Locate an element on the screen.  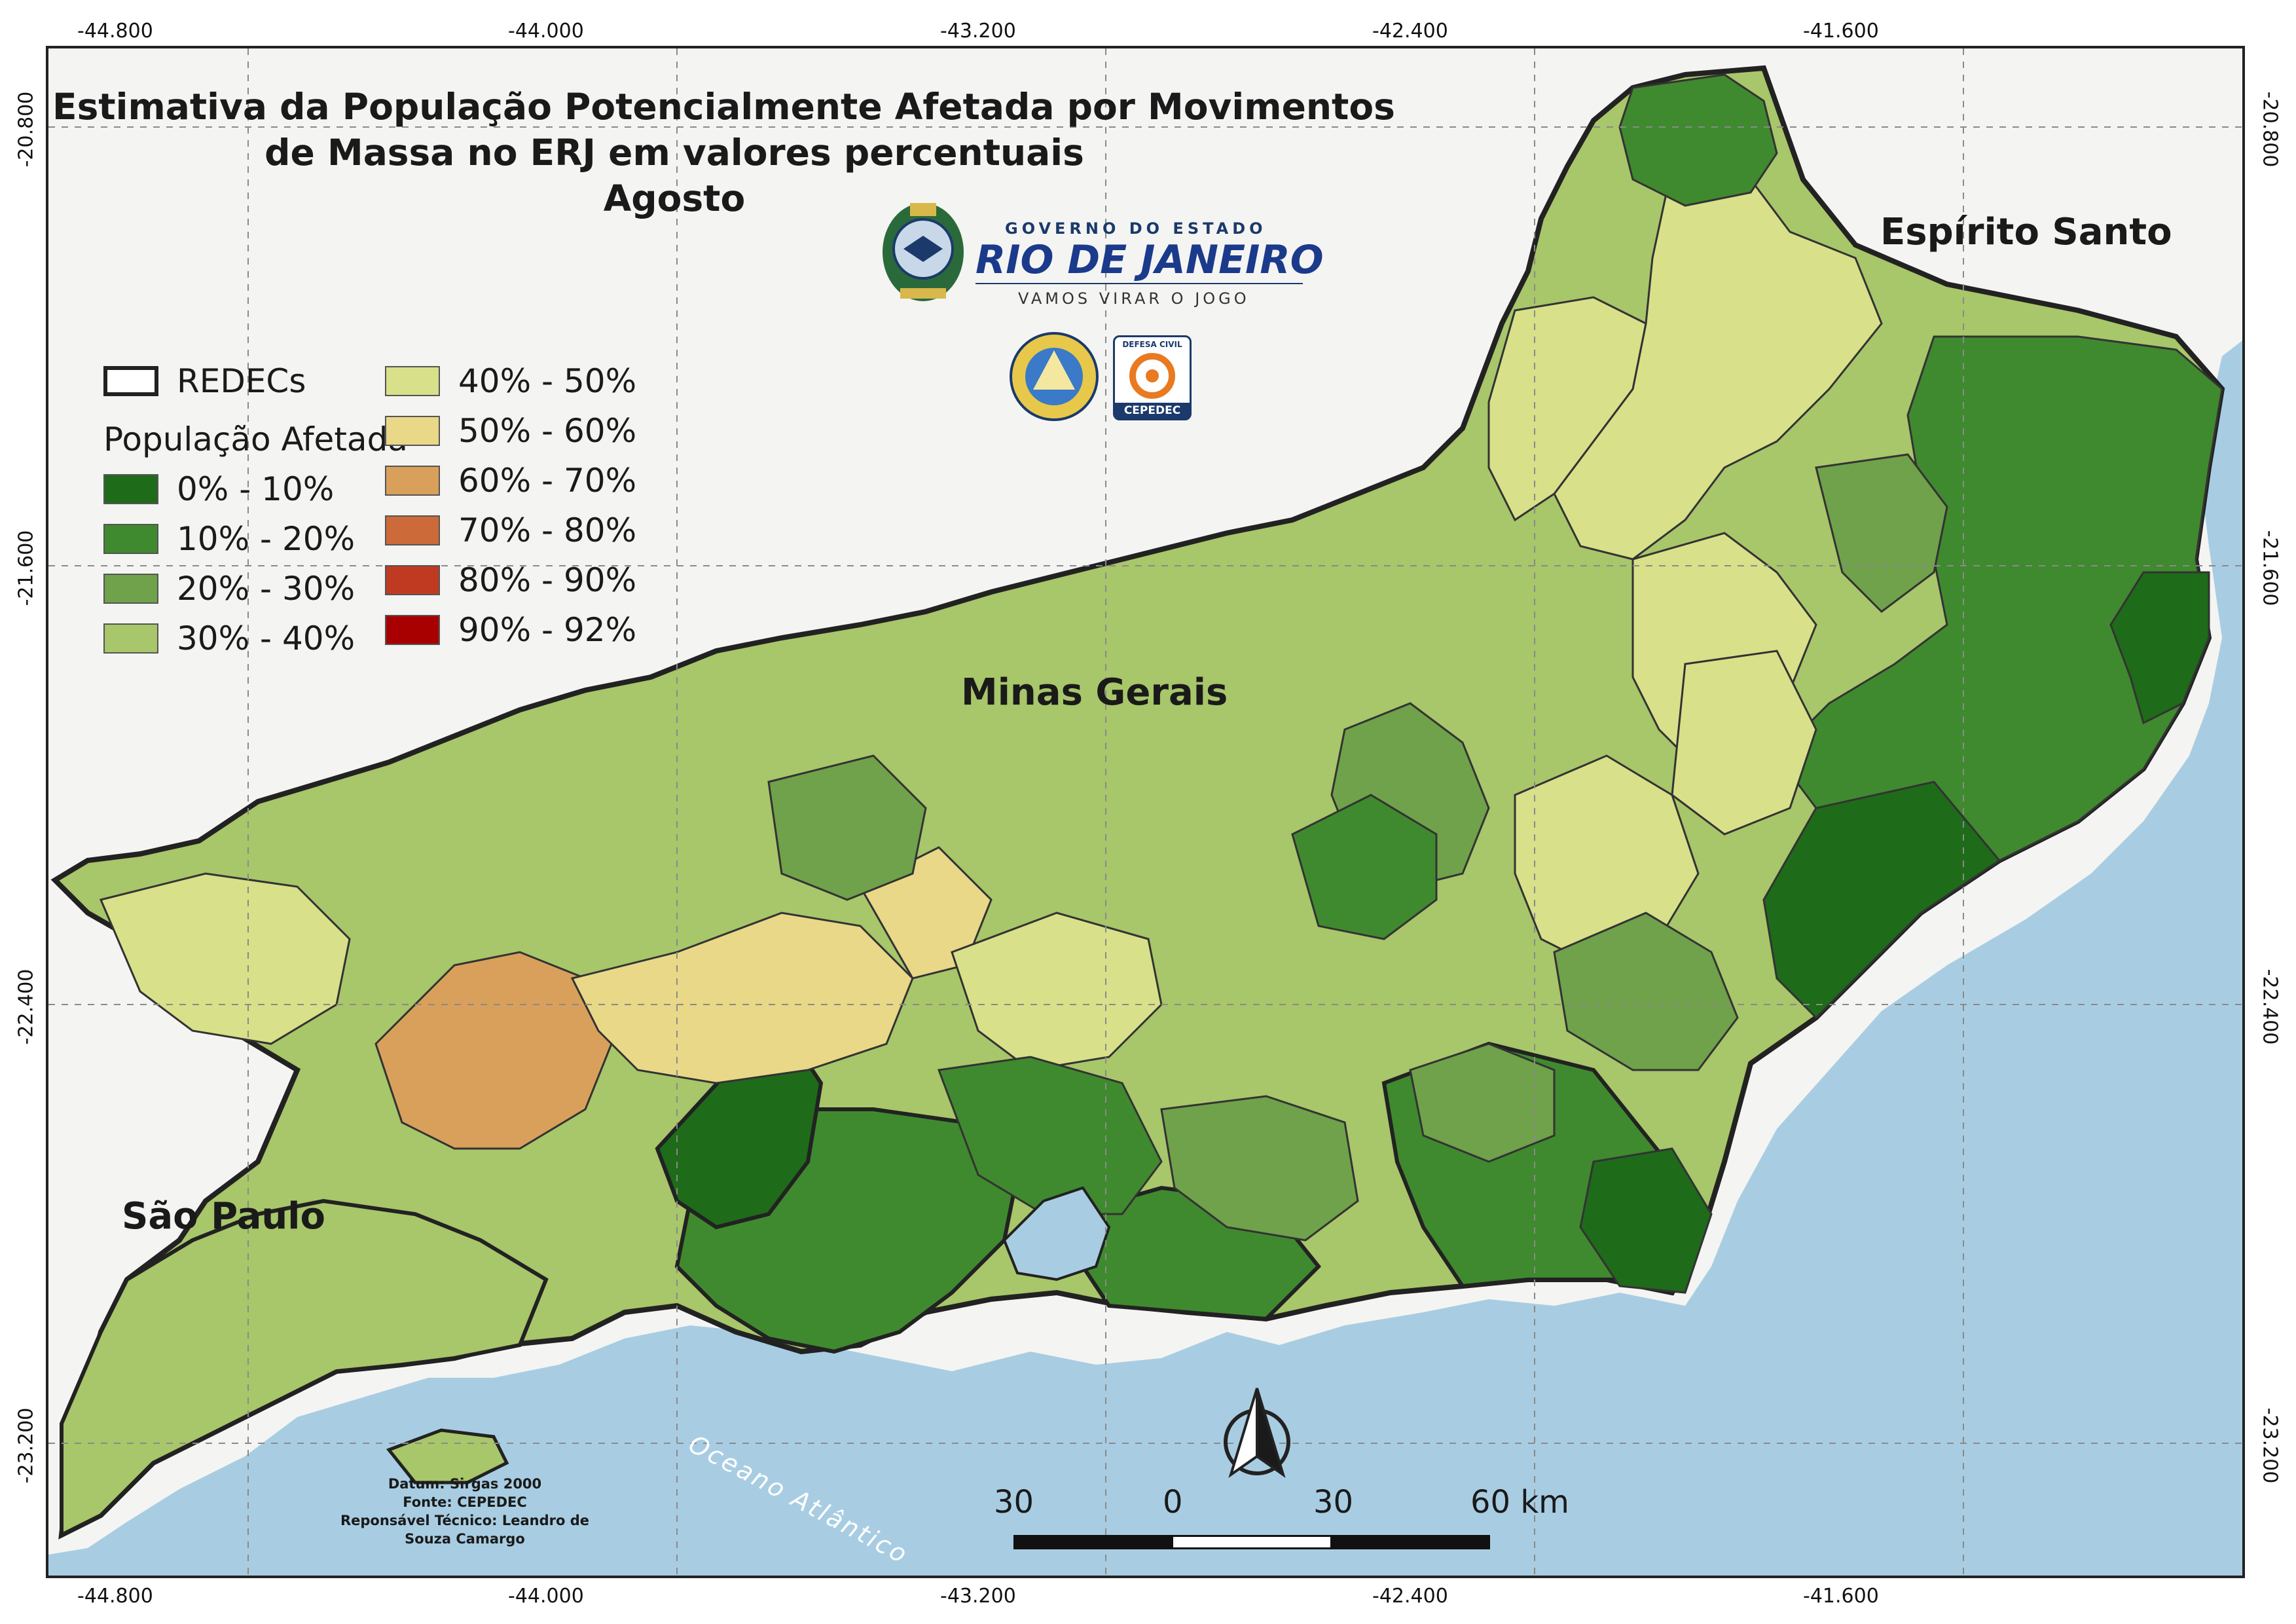
legend-class-9: 80% - 90% is located at coordinates (510, 580).